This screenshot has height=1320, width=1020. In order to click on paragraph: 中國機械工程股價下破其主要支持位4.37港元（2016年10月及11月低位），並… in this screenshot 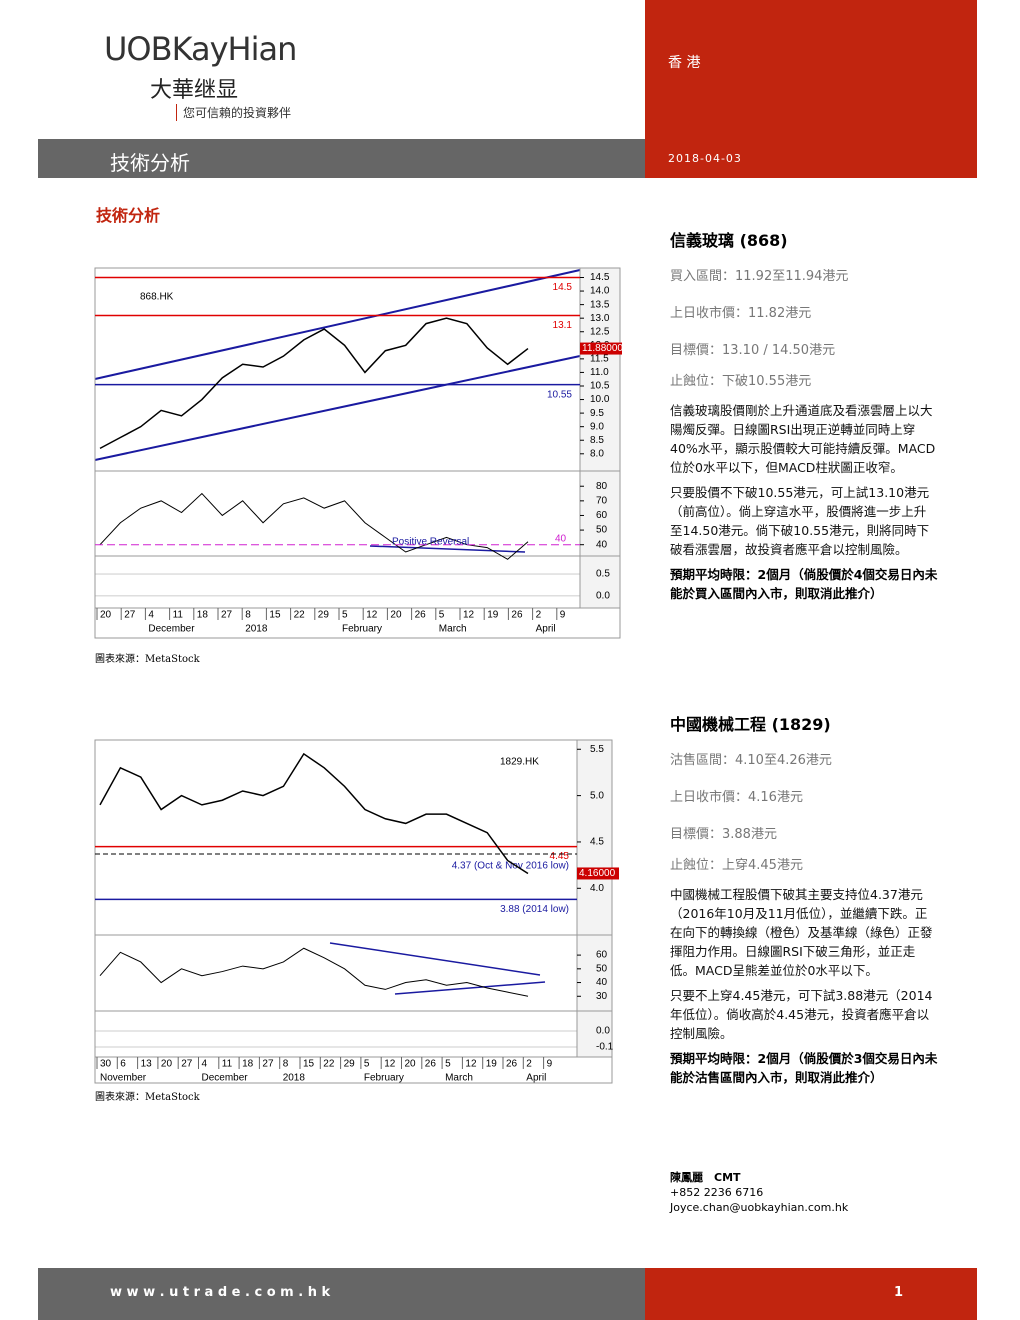, I will do `click(801, 932)`.